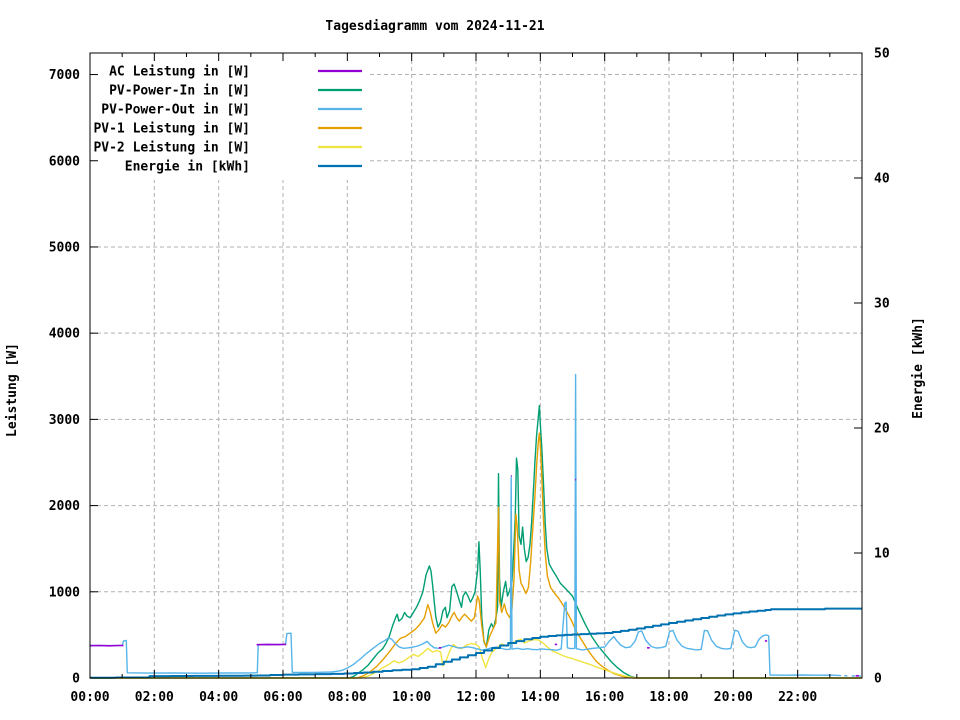 The height and width of the screenshot is (720, 960). What do you see at coordinates (434, 26) in the screenshot?
I see `chart-title: Tagesdiagramm vom 2024-11-21` at bounding box center [434, 26].